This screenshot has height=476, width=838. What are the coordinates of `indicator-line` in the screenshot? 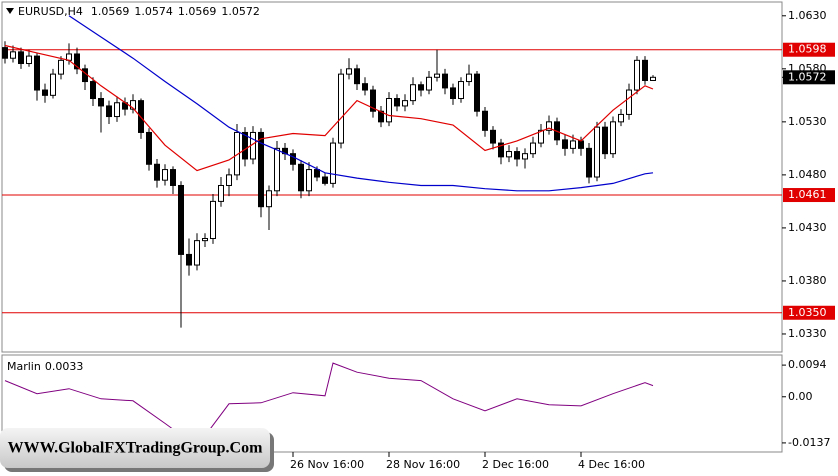 It's located at (329, 405).